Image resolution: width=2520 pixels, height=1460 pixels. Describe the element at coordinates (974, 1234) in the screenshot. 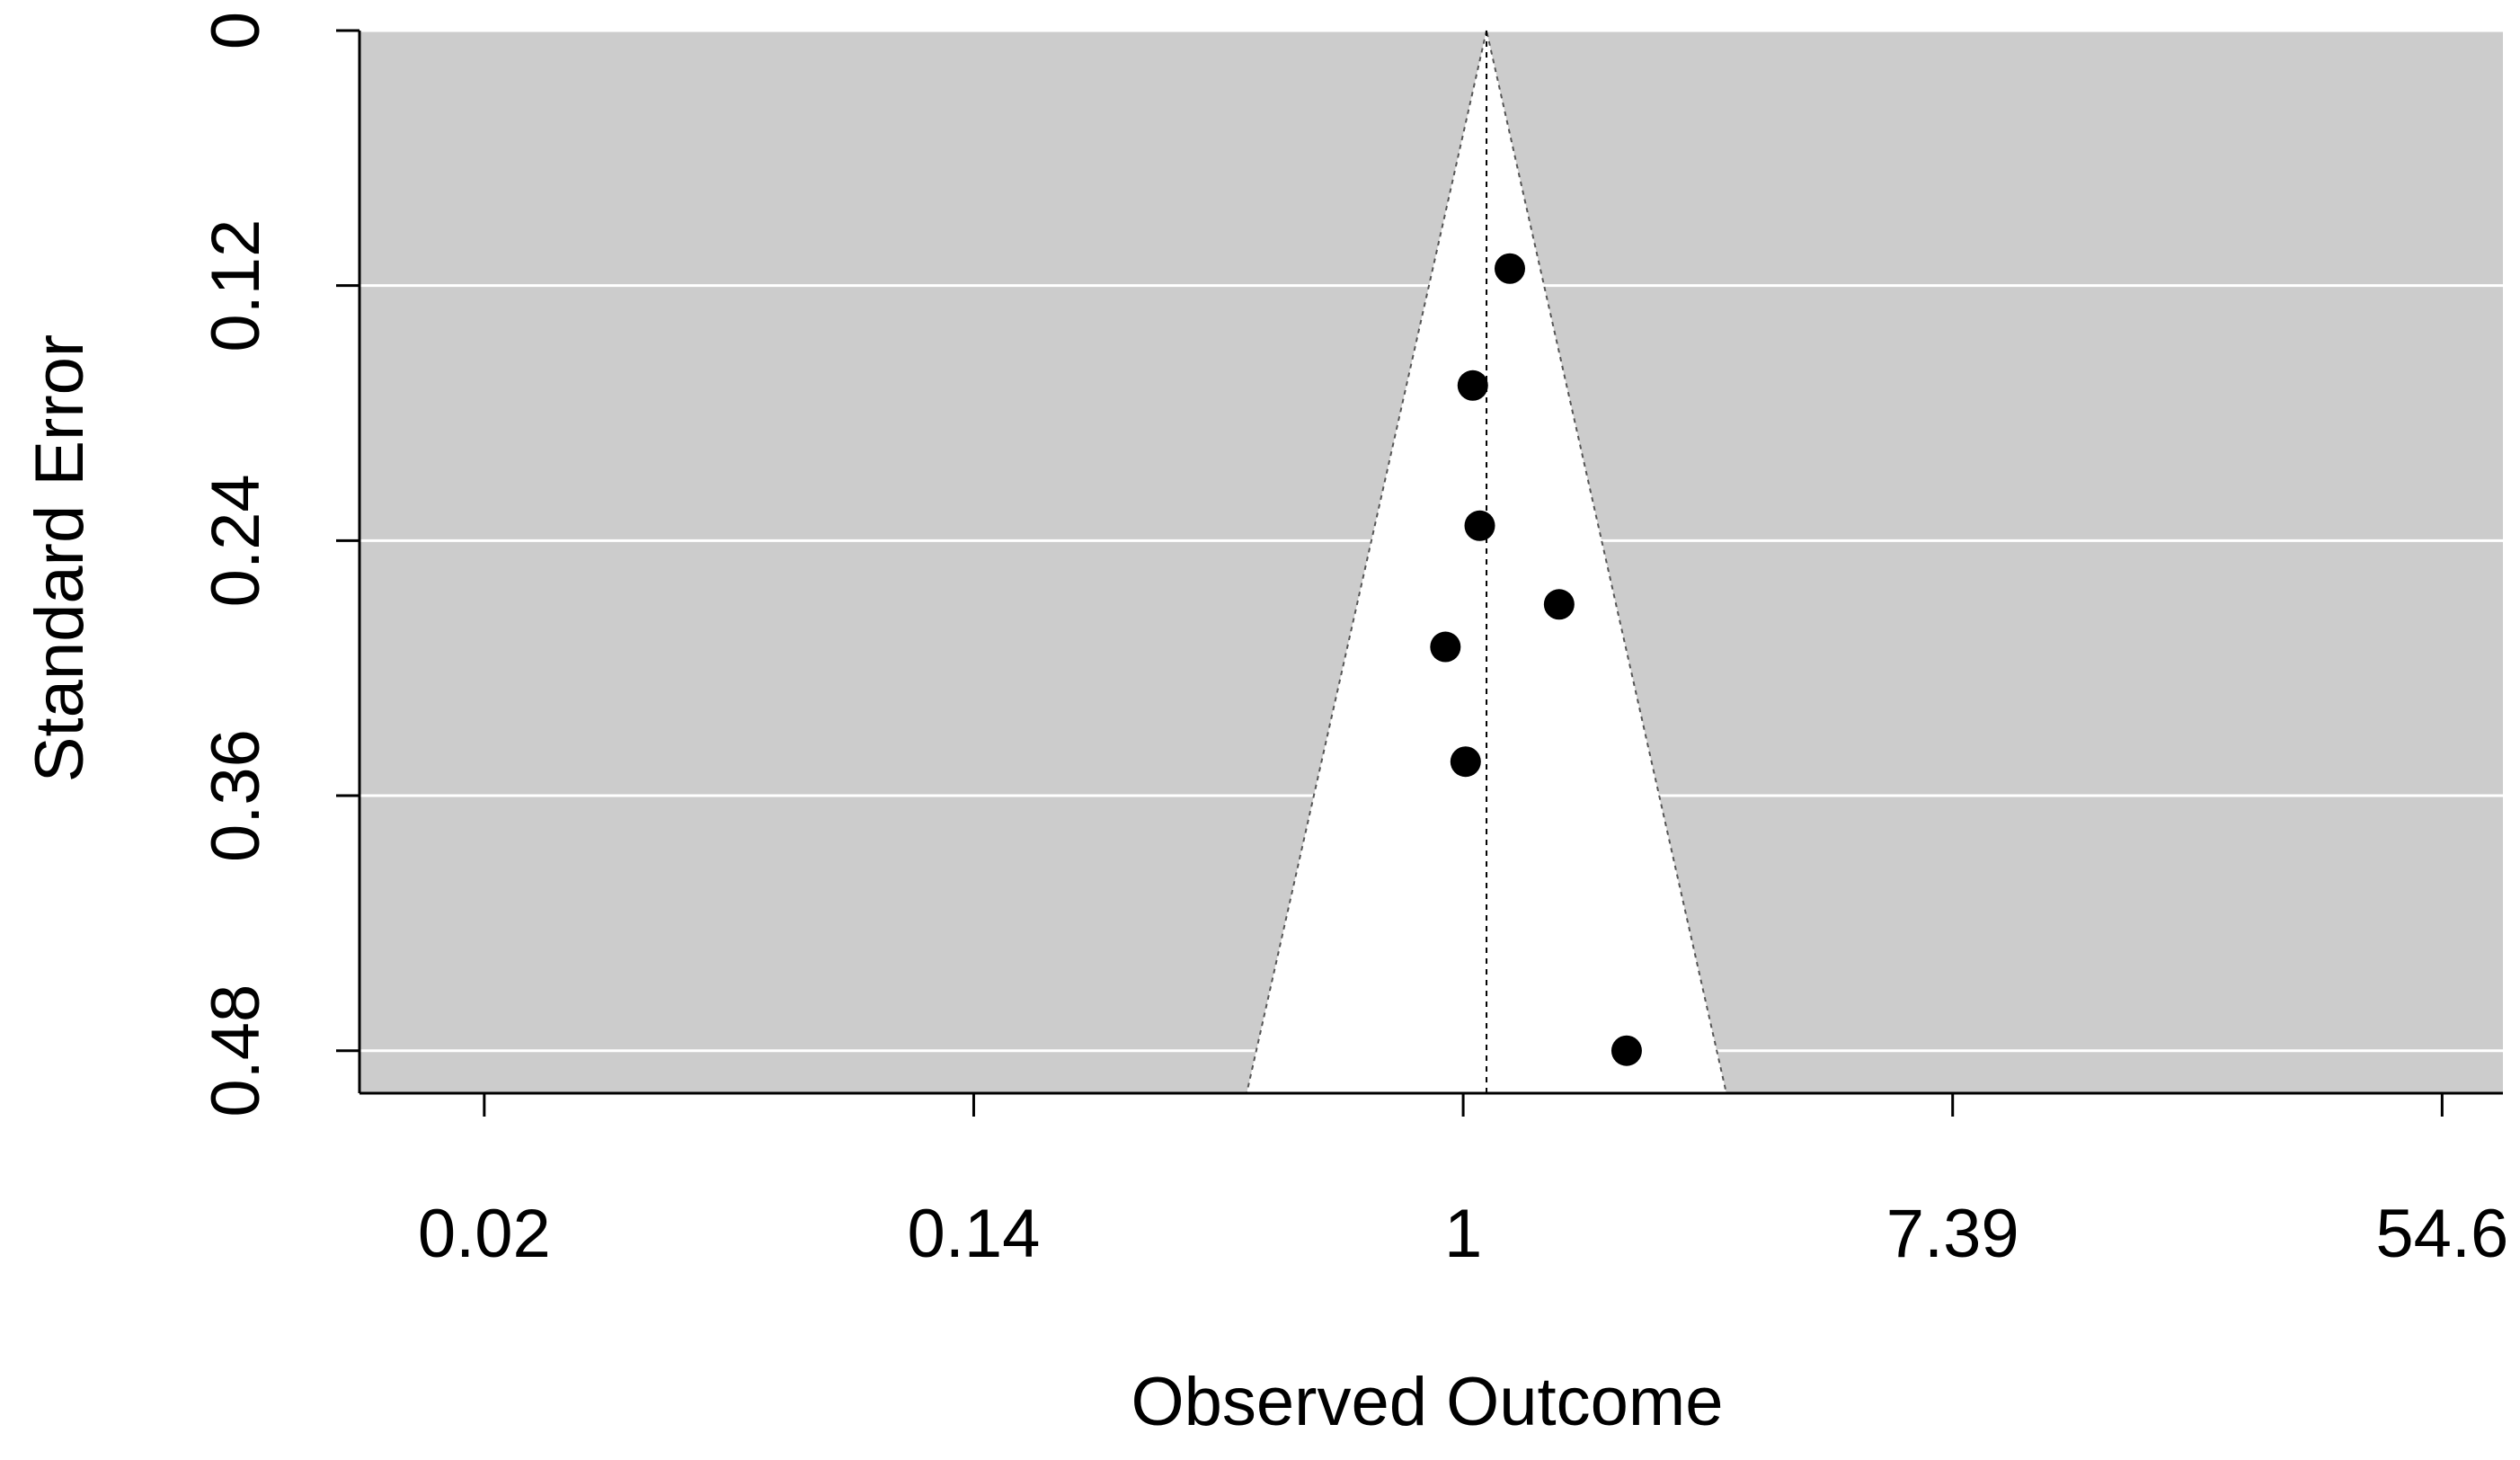

I see `x-tick-label: 0.14` at that location.